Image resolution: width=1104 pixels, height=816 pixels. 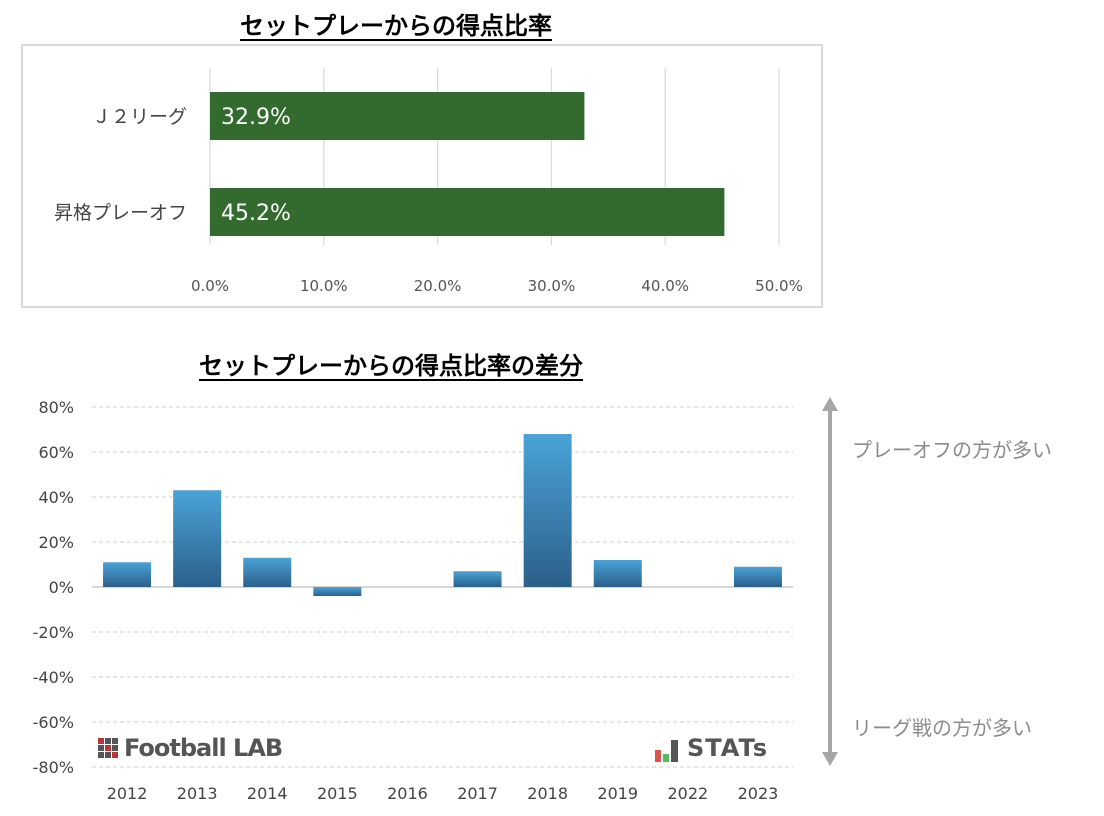 I want to click on x-tick-label: 2019, so click(x=617, y=793).